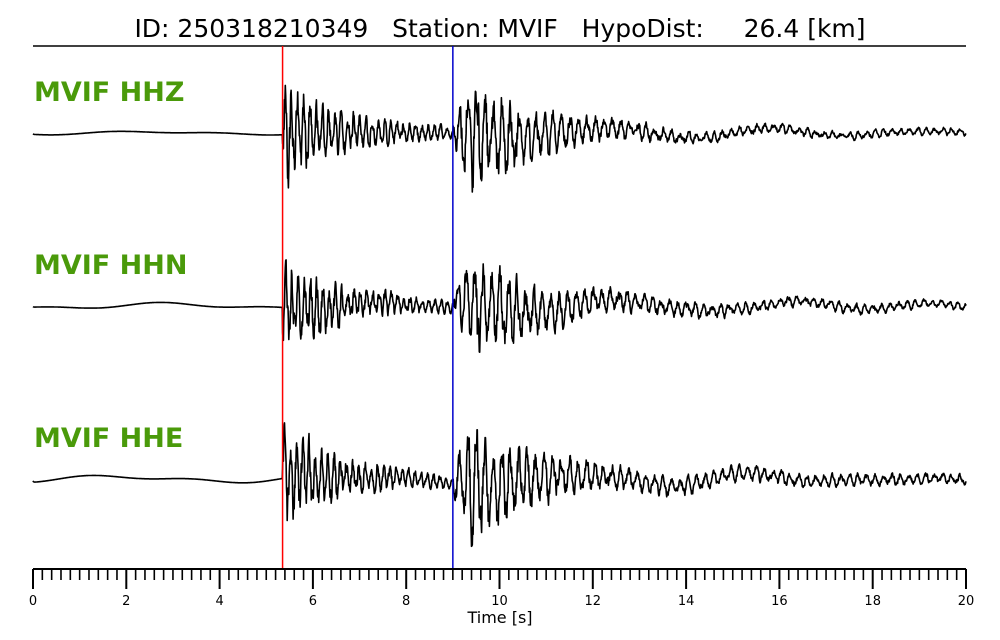 This screenshot has height=640, width=1000. I want to click on x-axis-label: Time [s], so click(499, 617).